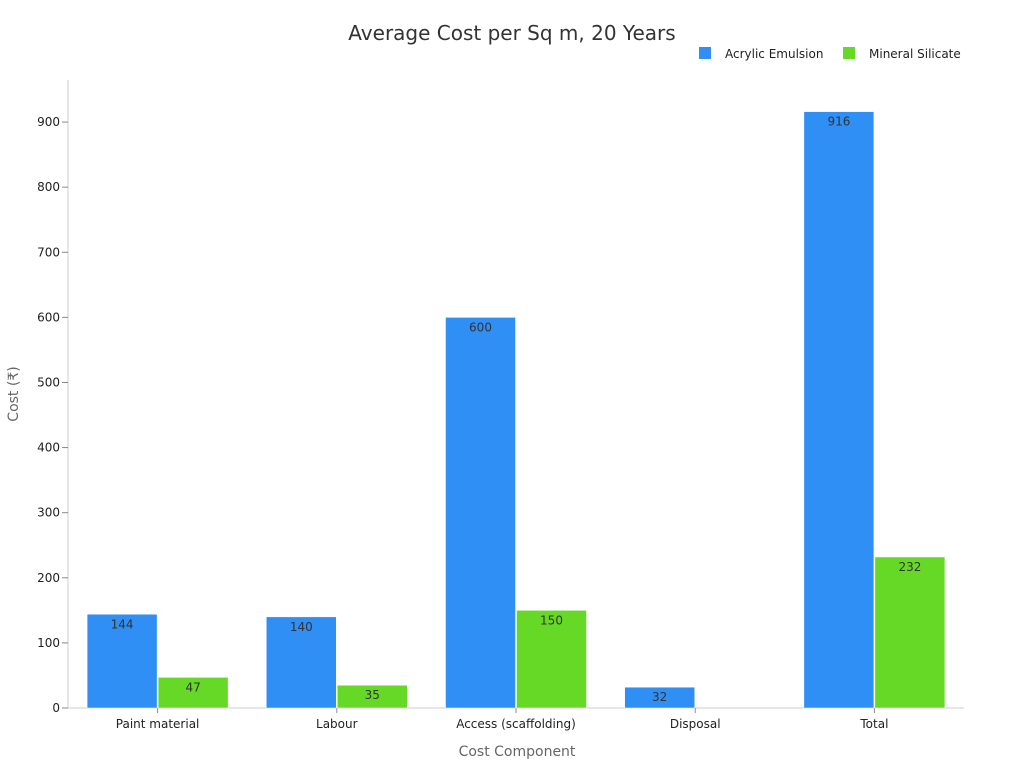 This screenshot has height=768, width=1024. Describe the element at coordinates (301, 627) in the screenshot. I see `bar-value-label: 140` at that location.